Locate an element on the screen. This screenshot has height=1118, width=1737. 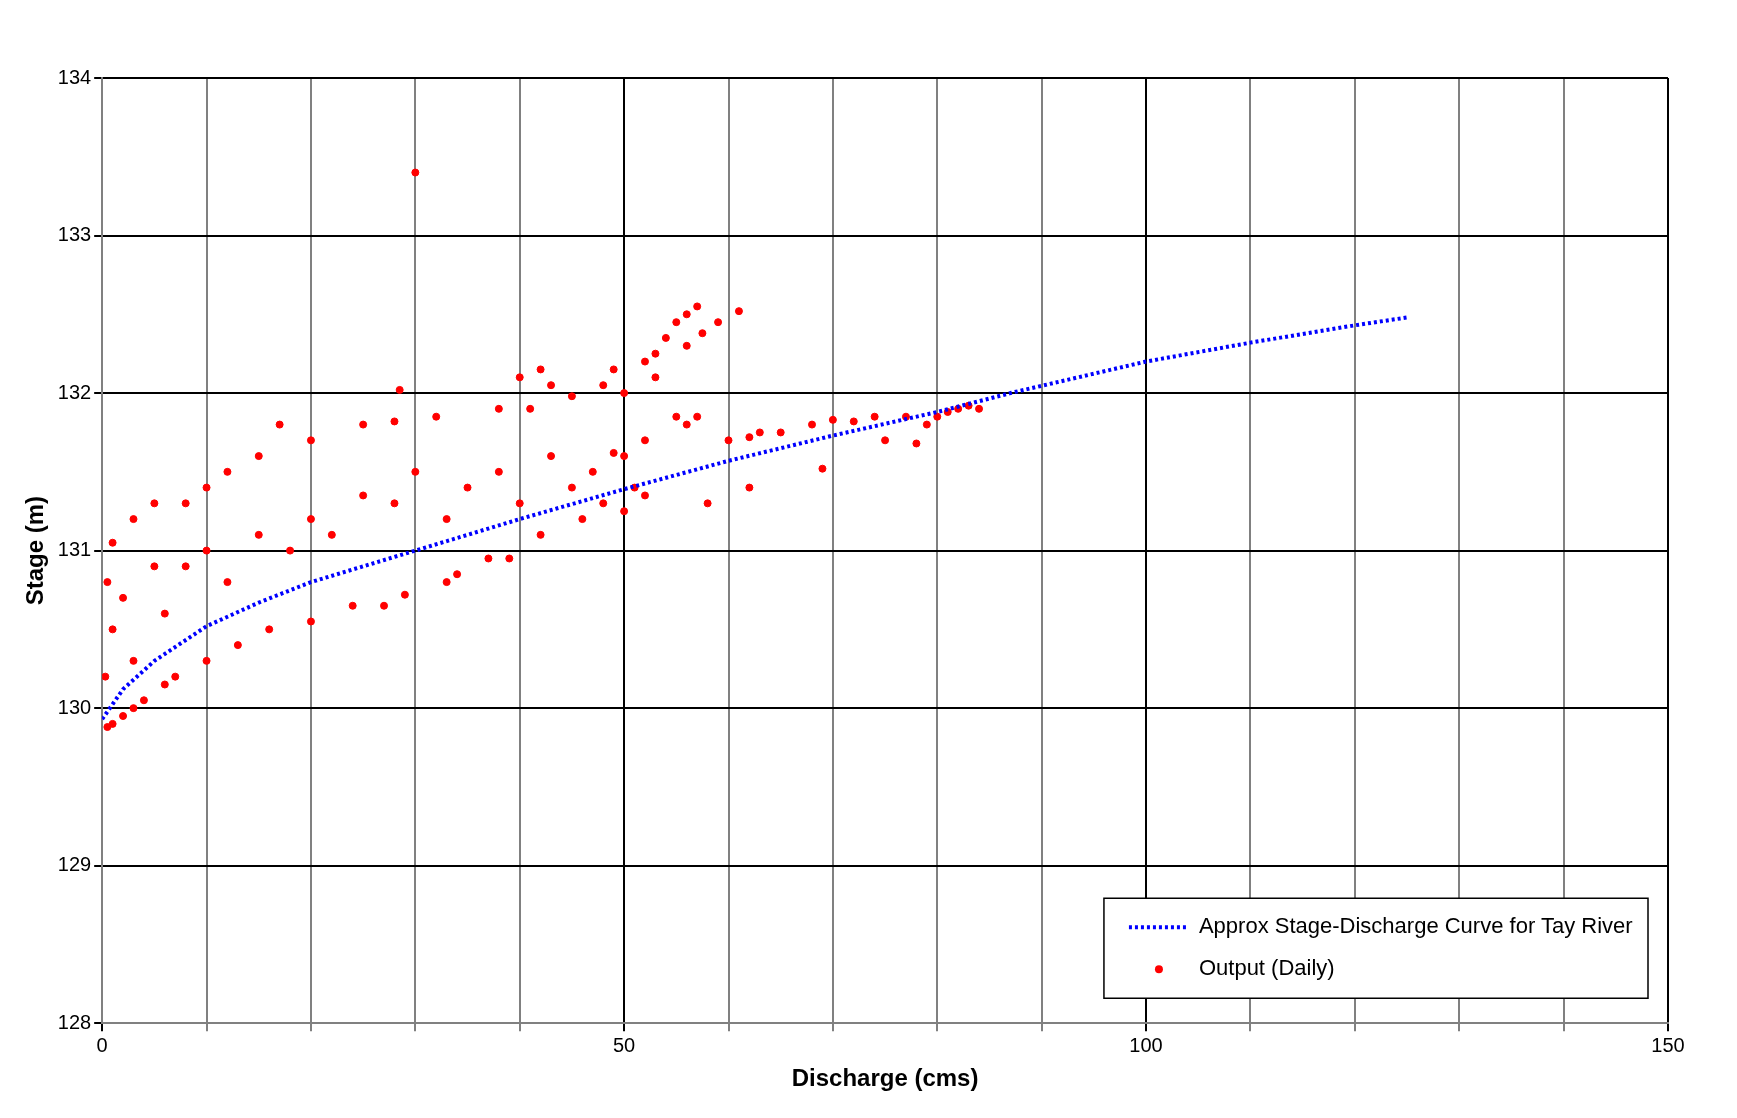
x-tick-label: 0 is located at coordinates (102, 1044).